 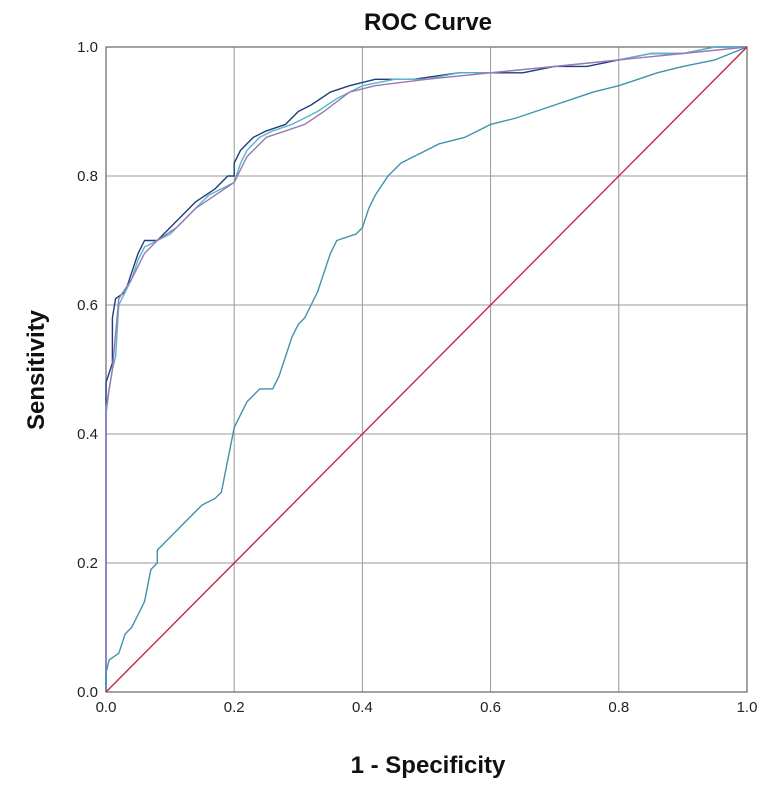 I want to click on chart-title: ROC Curve, so click(x=428, y=22).